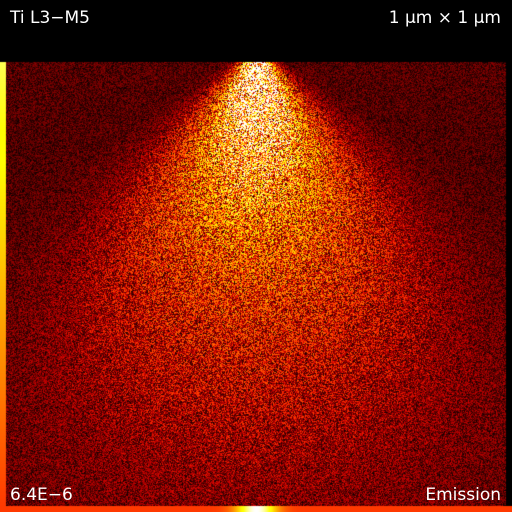 This screenshot has width=512, height=512. What do you see at coordinates (444, 18) in the screenshot?
I see `scale-label: 1 μm × 1 μm` at bounding box center [444, 18].